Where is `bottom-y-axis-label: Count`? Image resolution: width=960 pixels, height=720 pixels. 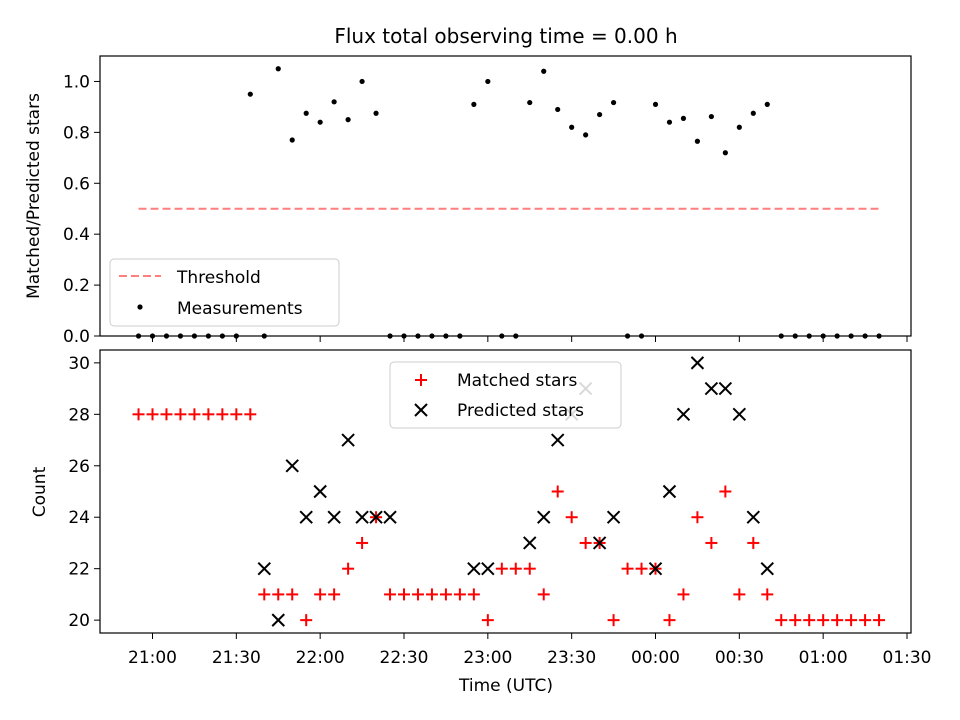
bottom-y-axis-label: Count is located at coordinates (40, 491).